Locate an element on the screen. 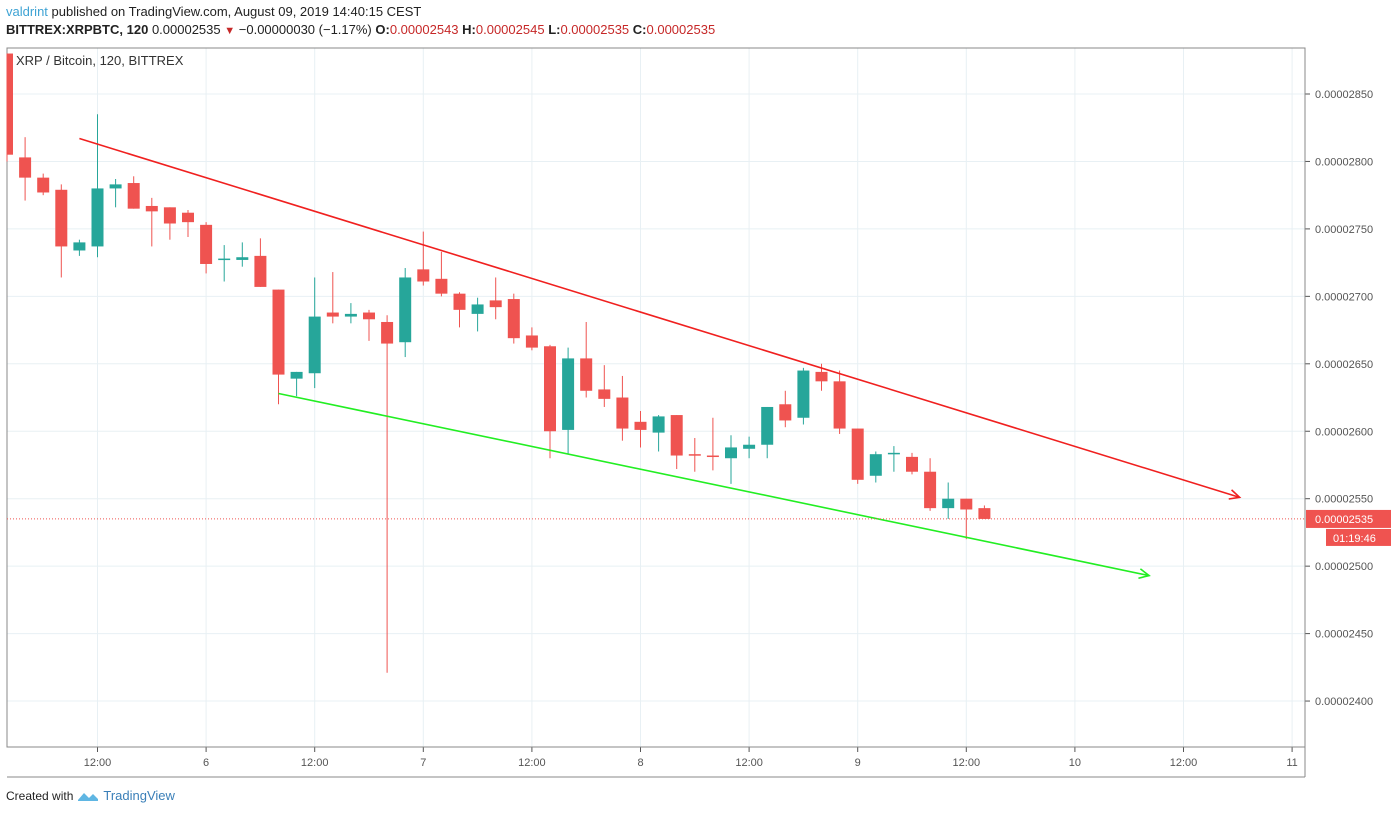 The image size is (1391, 813). x-tick-label: 8 is located at coordinates (640, 763).